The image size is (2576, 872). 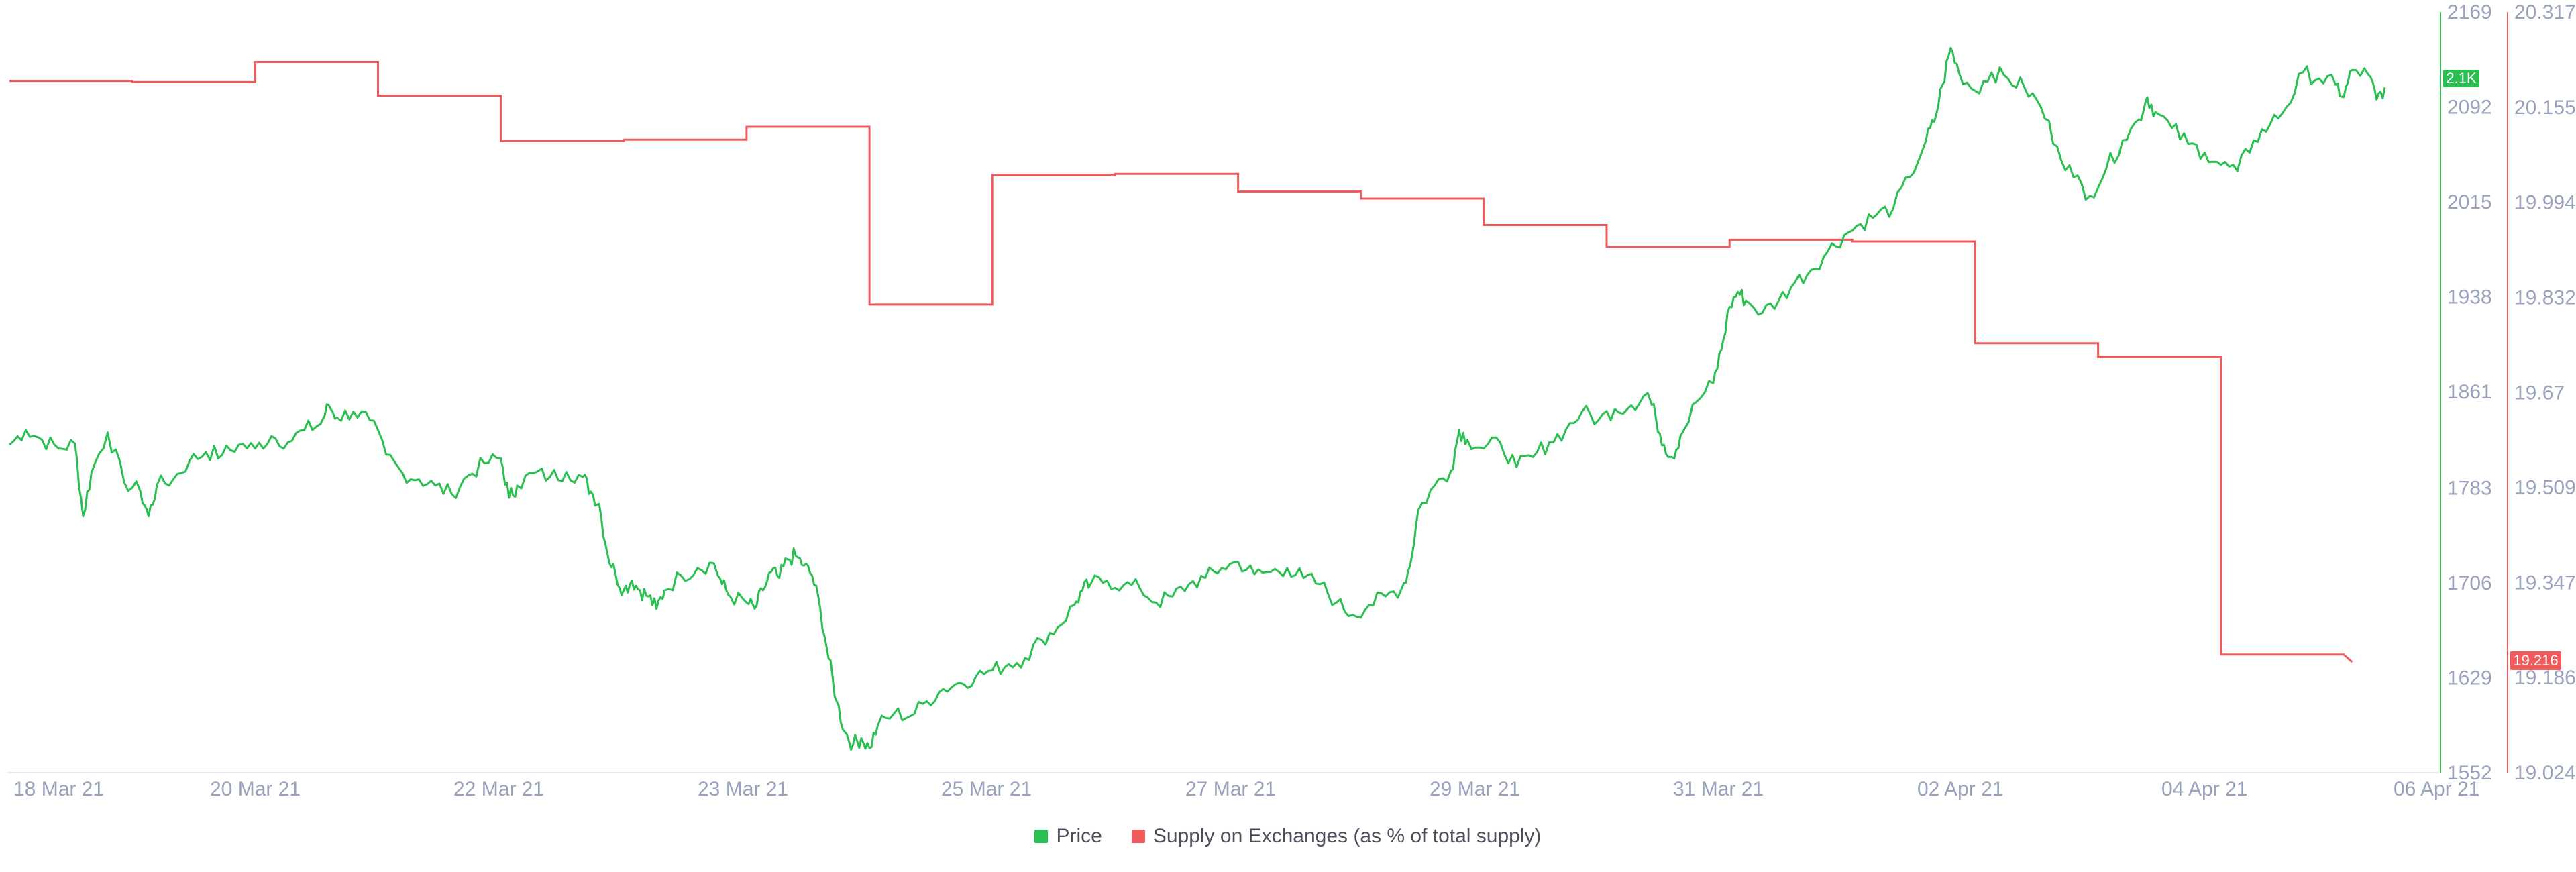 What do you see at coordinates (1230, 789) in the screenshot?
I see `x-tick-label: 27 Mar 21` at bounding box center [1230, 789].